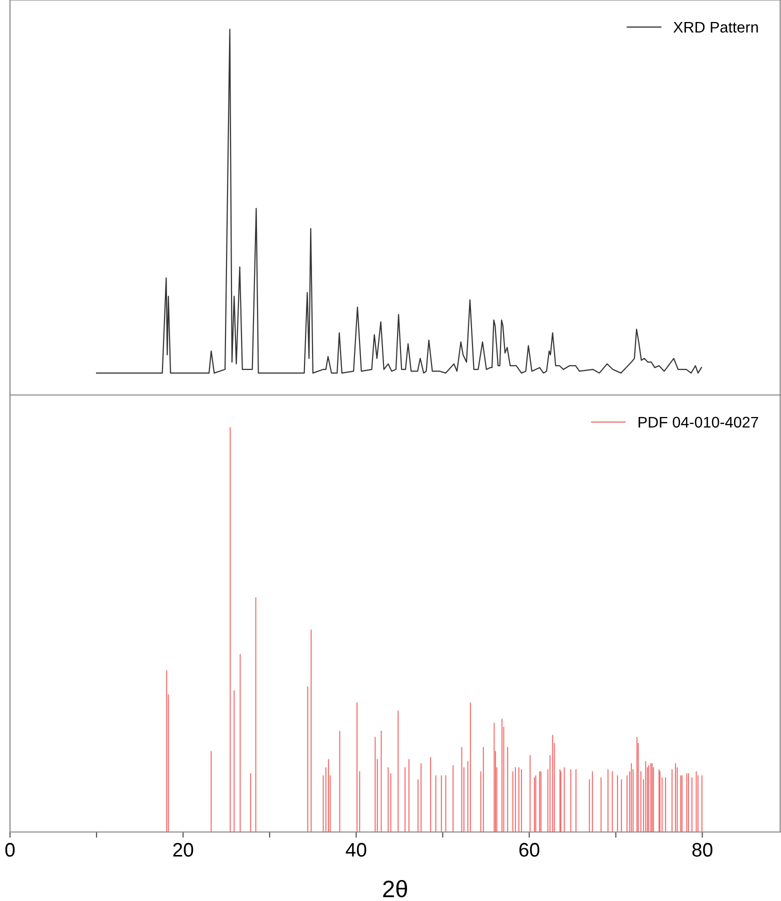  I want to click on legend-label: XRD Pattern, so click(715, 27).